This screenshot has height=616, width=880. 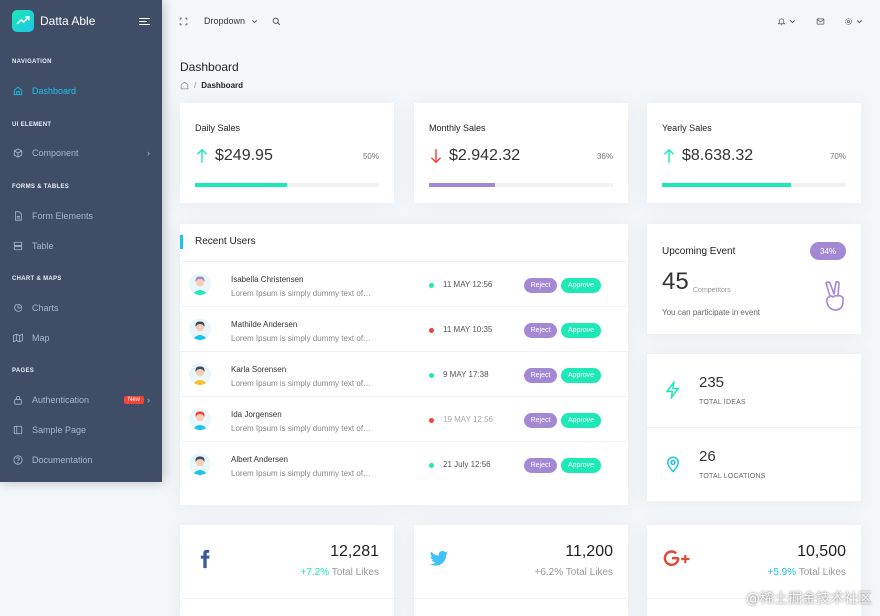 I want to click on sidebar-item-label: Charts, so click(x=45, y=308).